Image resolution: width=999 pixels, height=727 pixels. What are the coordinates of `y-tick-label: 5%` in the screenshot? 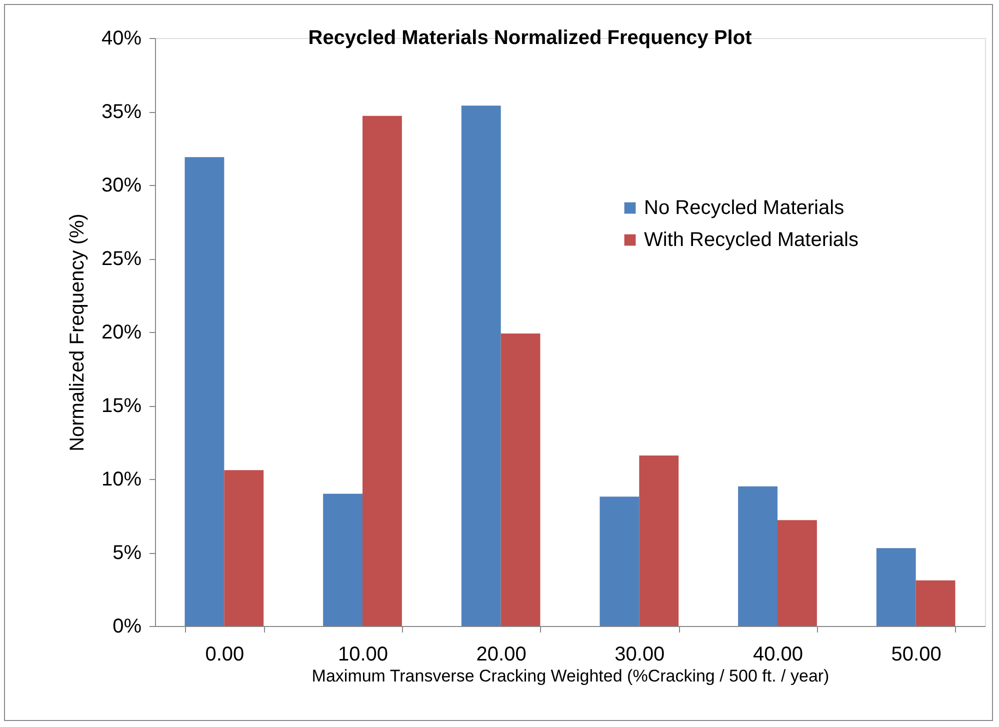 It's located at (127, 553).